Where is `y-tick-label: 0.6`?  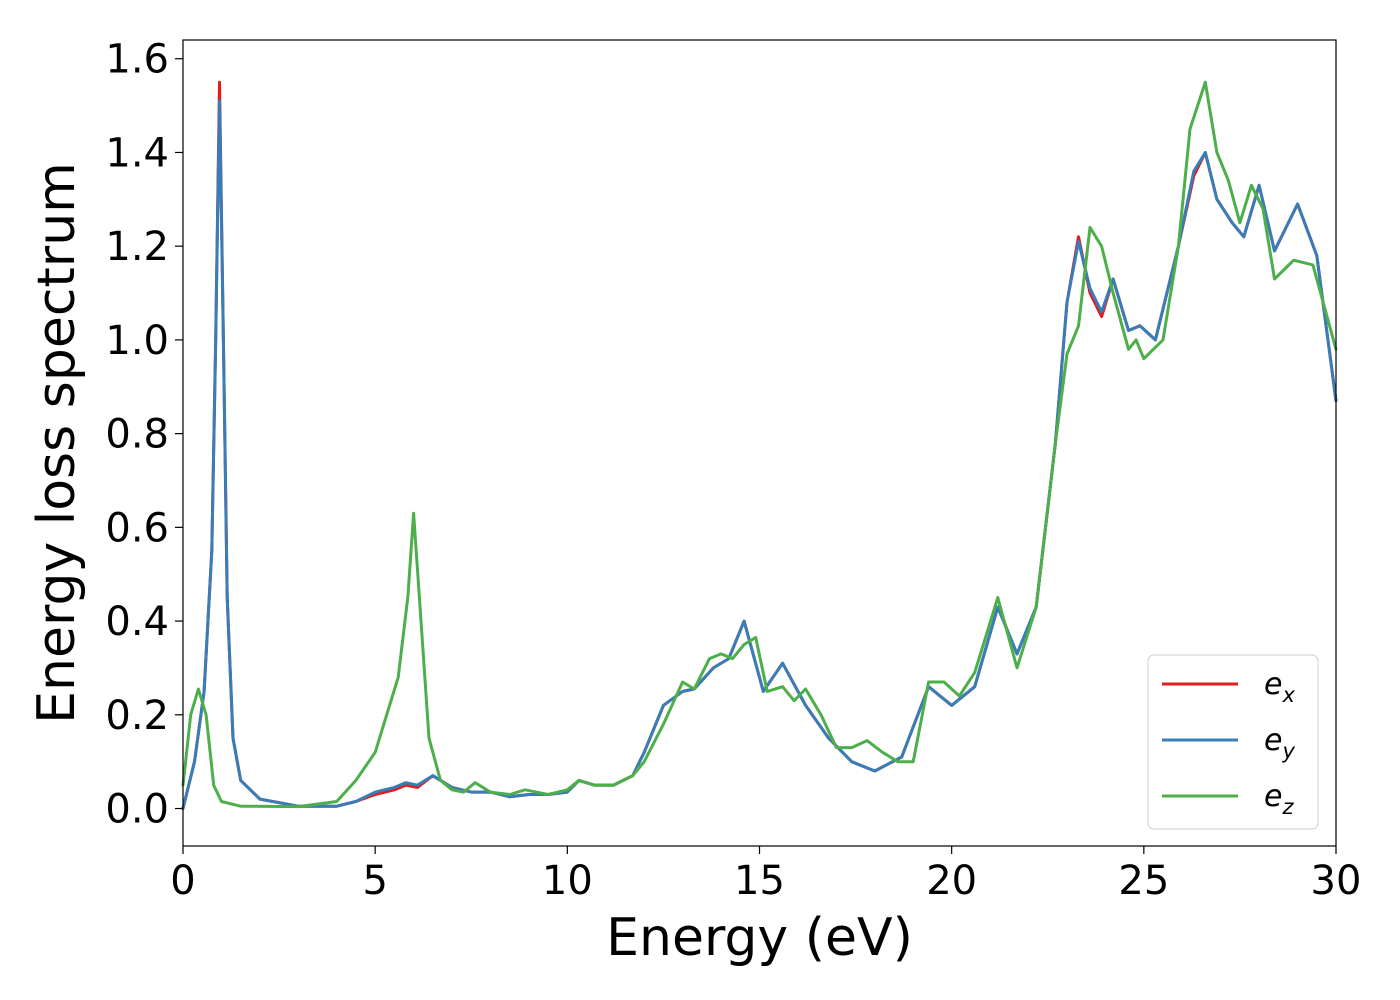
y-tick-label: 0.6 is located at coordinates (137, 528).